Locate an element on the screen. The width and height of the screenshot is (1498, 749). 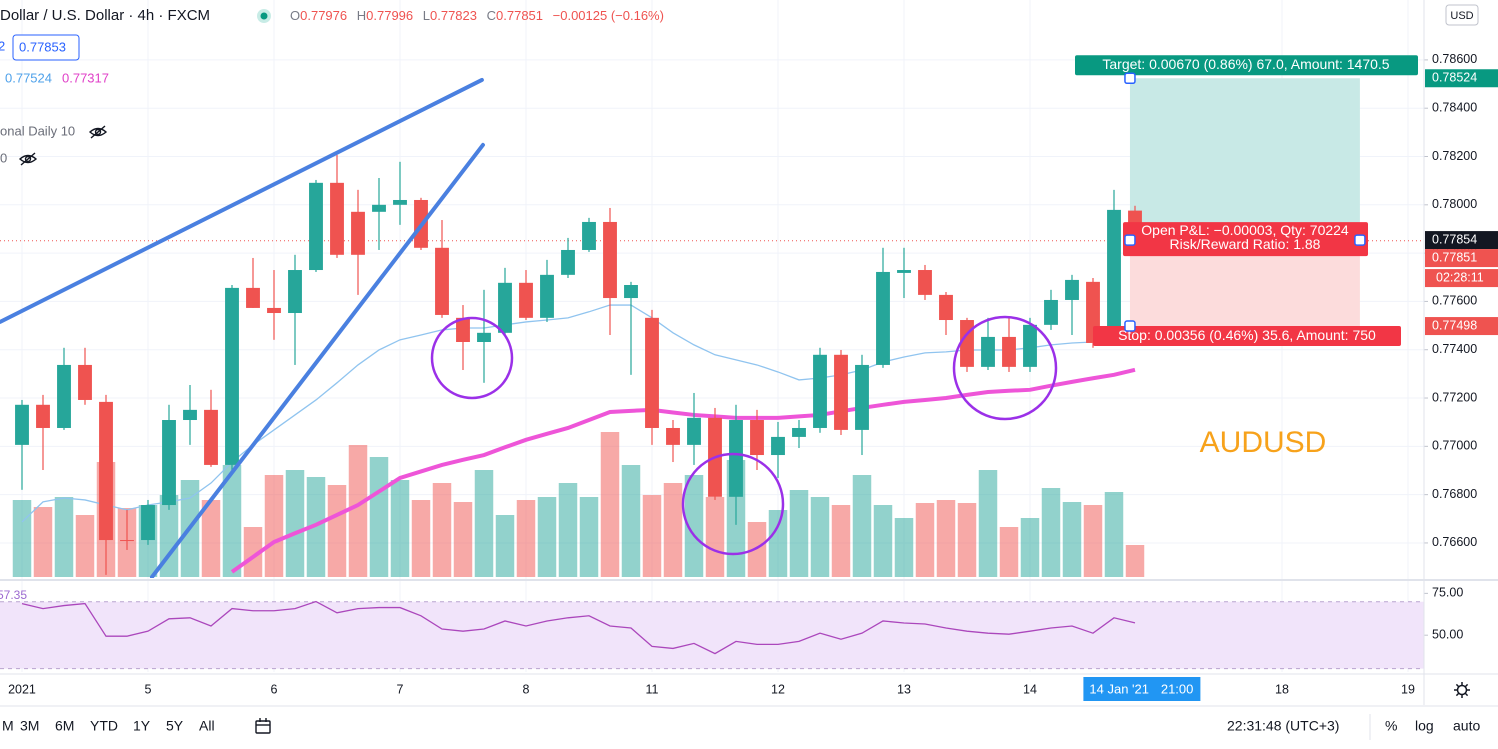
percent-toggle: % is located at coordinates (1391, 726).